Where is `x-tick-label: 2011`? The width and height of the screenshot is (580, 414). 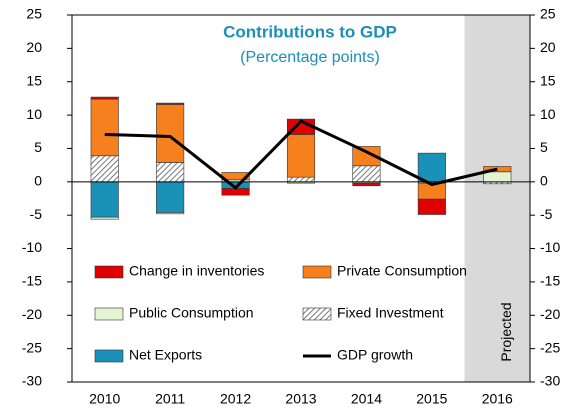 x-tick-label: 2011 is located at coordinates (170, 399).